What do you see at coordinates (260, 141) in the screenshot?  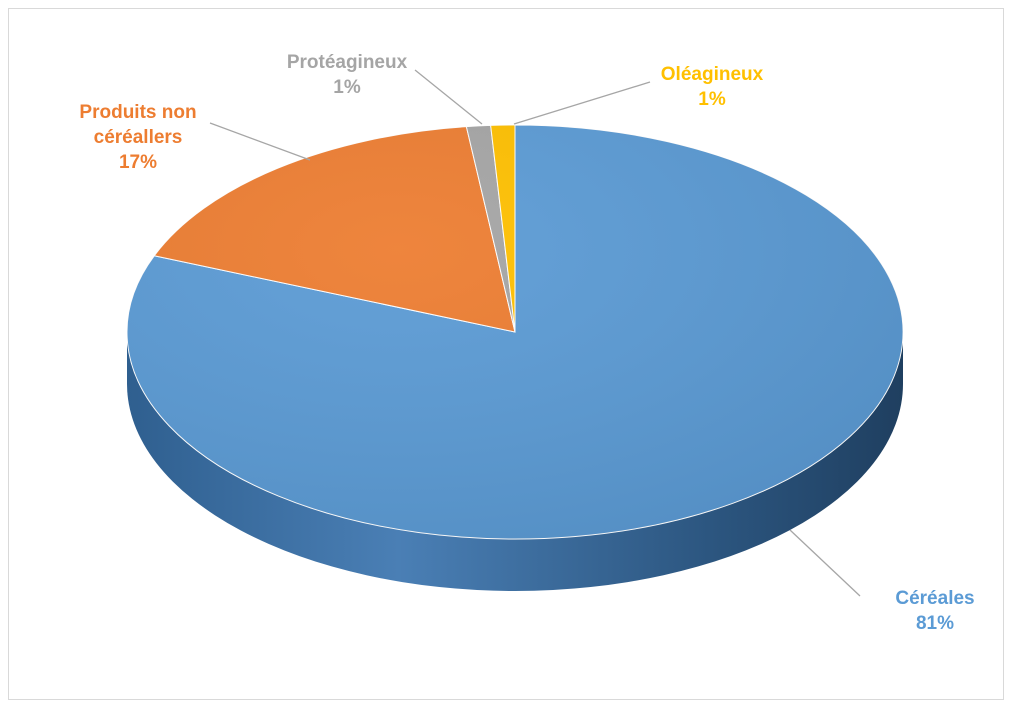 I see `leader-line-produits-non-c-r-allers` at bounding box center [260, 141].